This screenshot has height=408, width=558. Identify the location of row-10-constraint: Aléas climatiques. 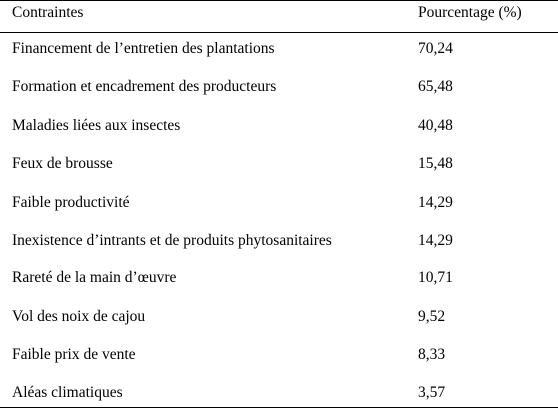
(67, 392).